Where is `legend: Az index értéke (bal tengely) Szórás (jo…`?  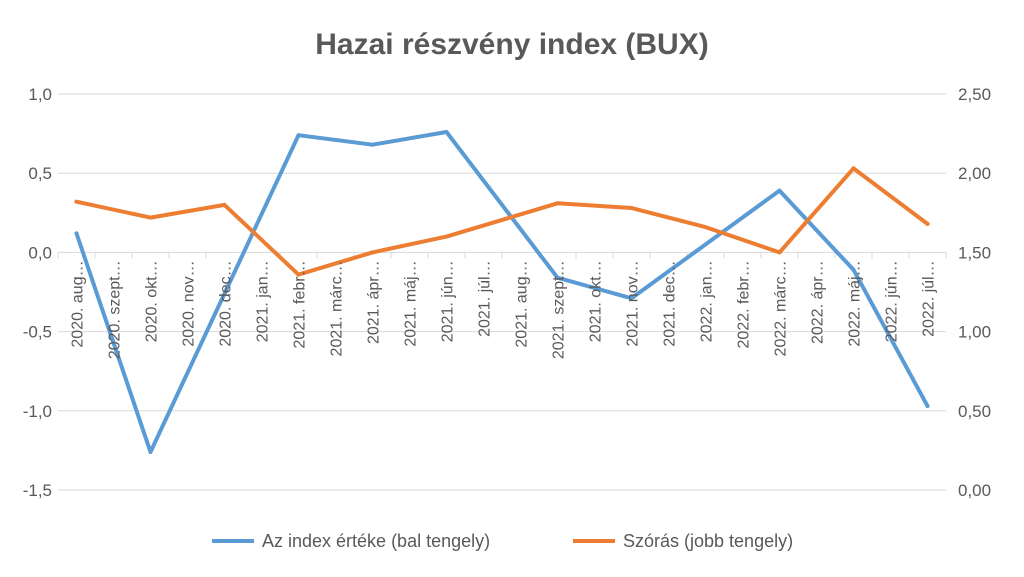
legend: Az index értéke (bal tengely) Szórás (jo… is located at coordinates (502, 541).